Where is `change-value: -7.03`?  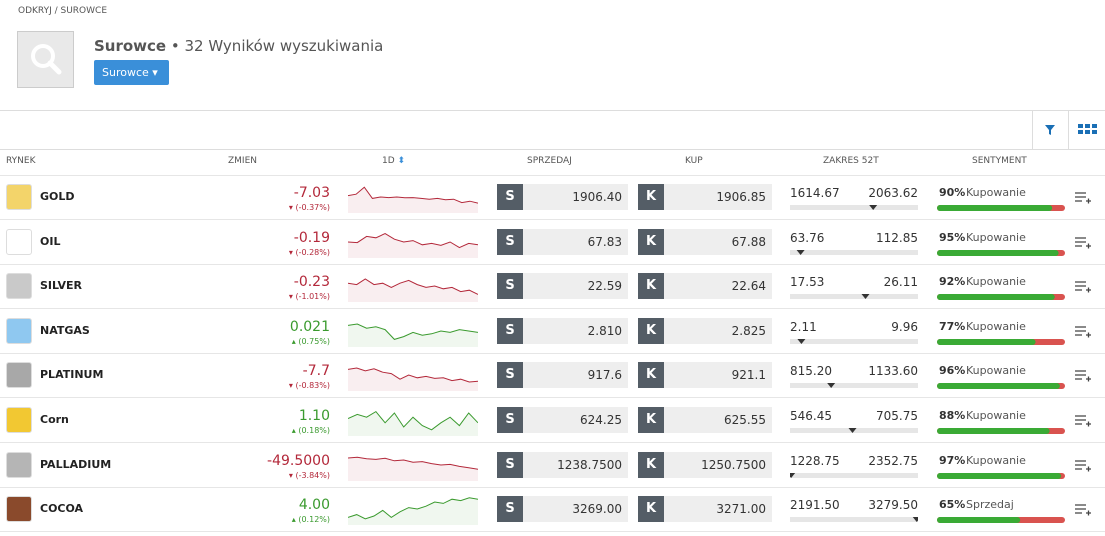 change-value: -7.03 is located at coordinates (311, 193).